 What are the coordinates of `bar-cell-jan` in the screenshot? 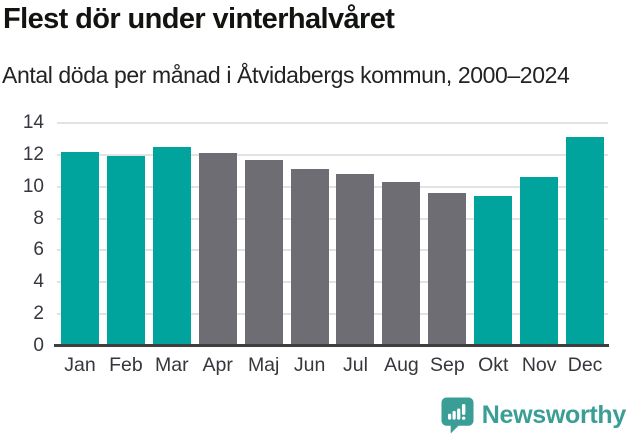 It's located at (80, 234).